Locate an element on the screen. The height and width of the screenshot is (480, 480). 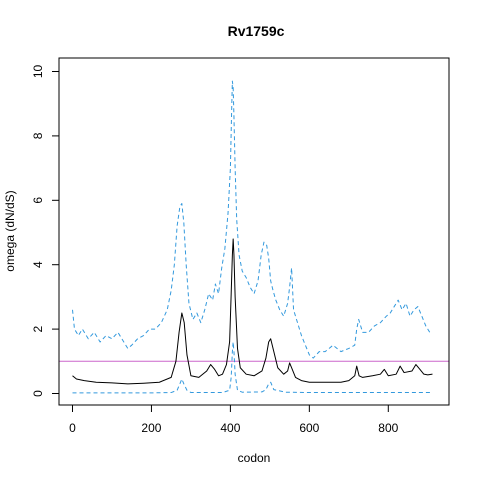
y-tick-label: 0 is located at coordinates (38, 393).